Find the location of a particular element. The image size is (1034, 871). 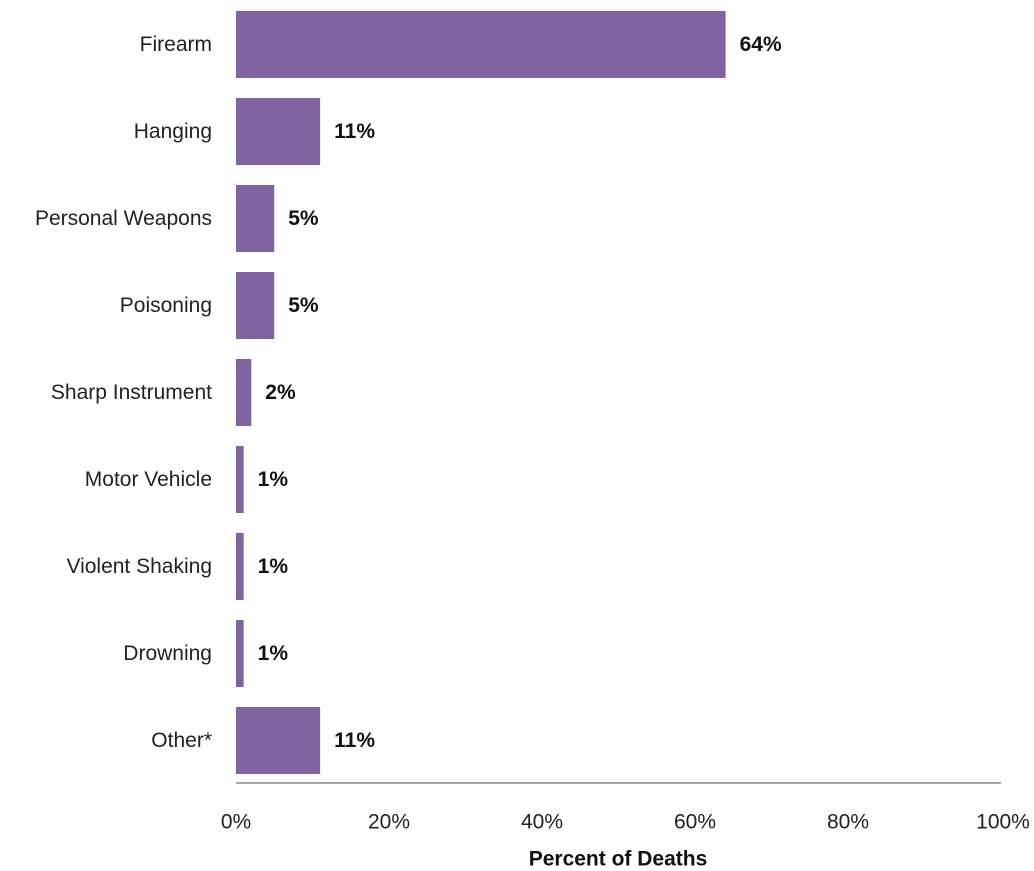

category-label-2: Personal Weapons is located at coordinates (123, 218).